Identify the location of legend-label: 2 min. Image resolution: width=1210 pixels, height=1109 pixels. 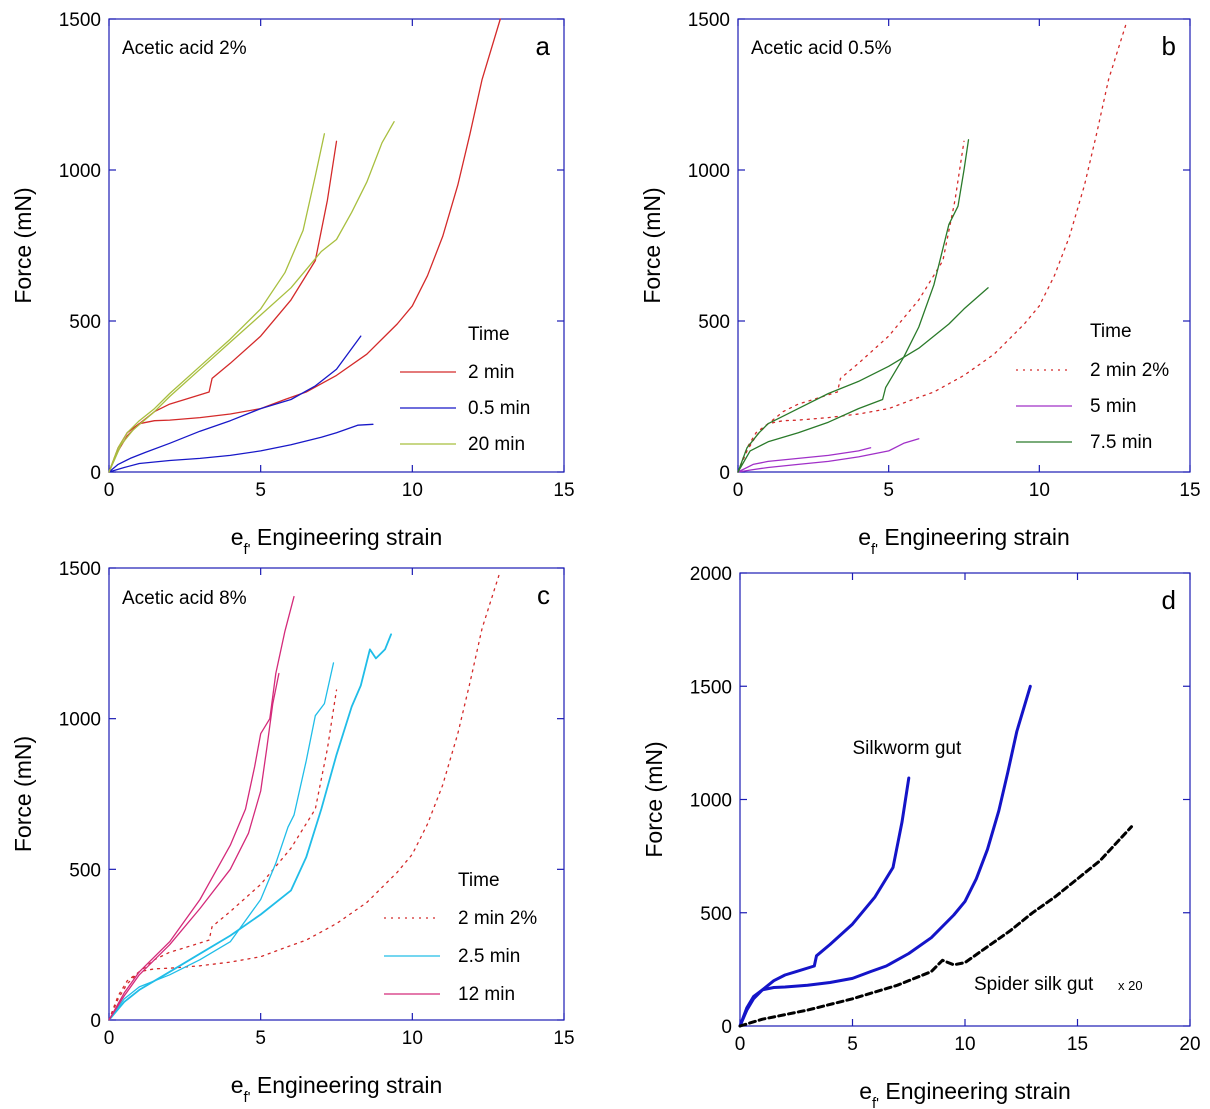
(491, 372).